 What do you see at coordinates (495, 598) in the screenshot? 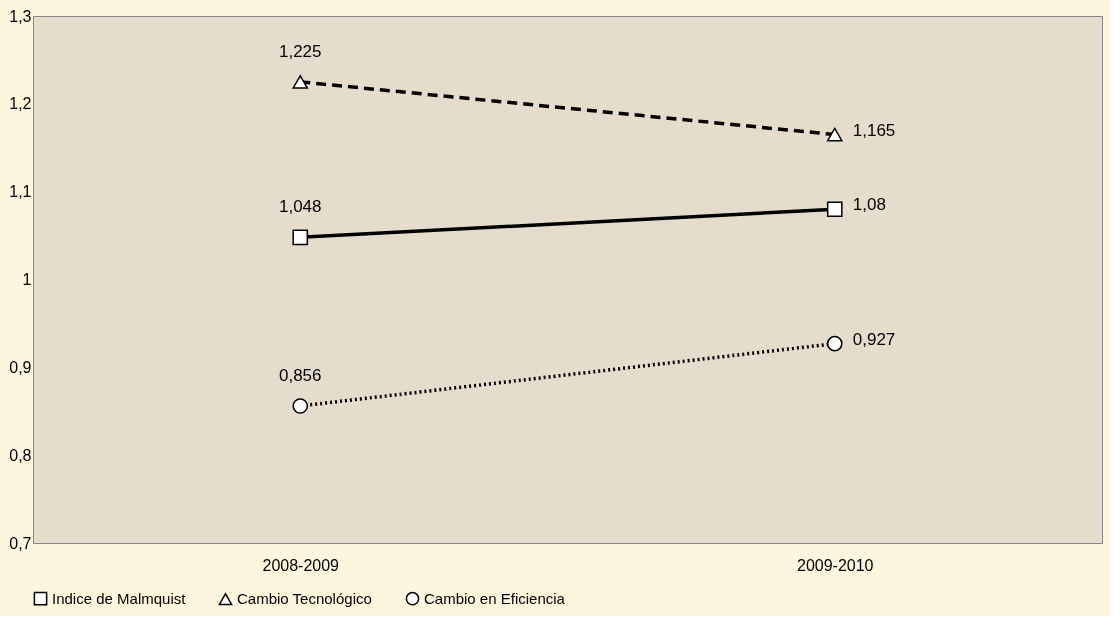
I see `legend-label: Cambio en Eficiencia` at bounding box center [495, 598].